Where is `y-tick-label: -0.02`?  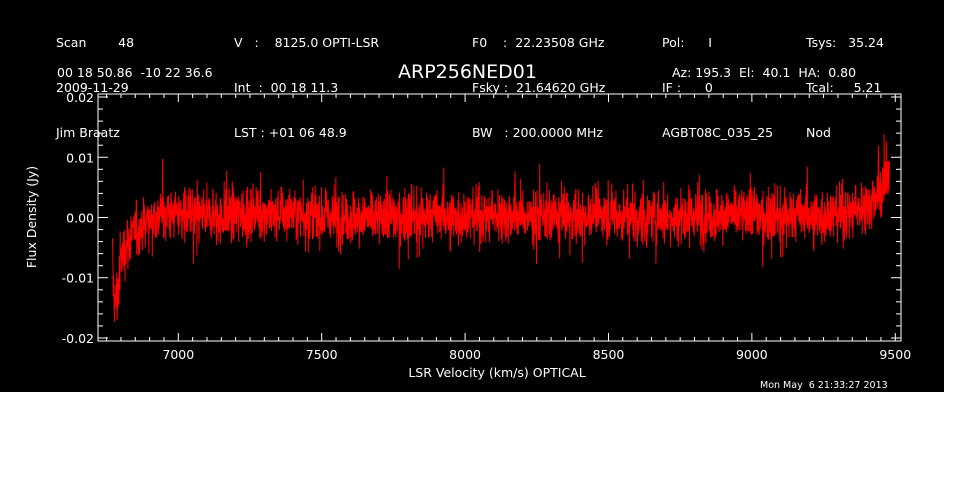 y-tick-label: -0.02 is located at coordinates (78, 338).